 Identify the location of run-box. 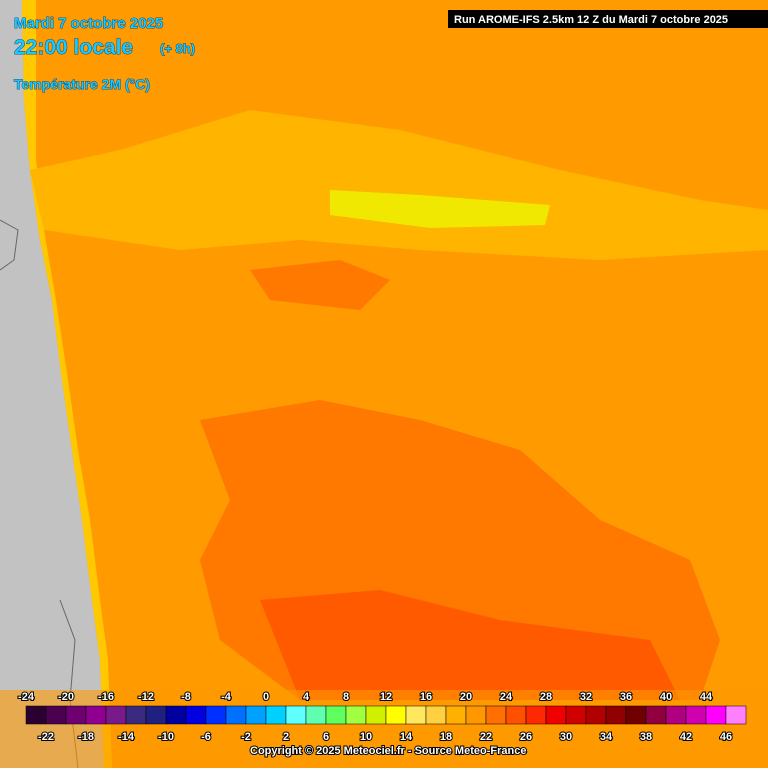
(608, 19).